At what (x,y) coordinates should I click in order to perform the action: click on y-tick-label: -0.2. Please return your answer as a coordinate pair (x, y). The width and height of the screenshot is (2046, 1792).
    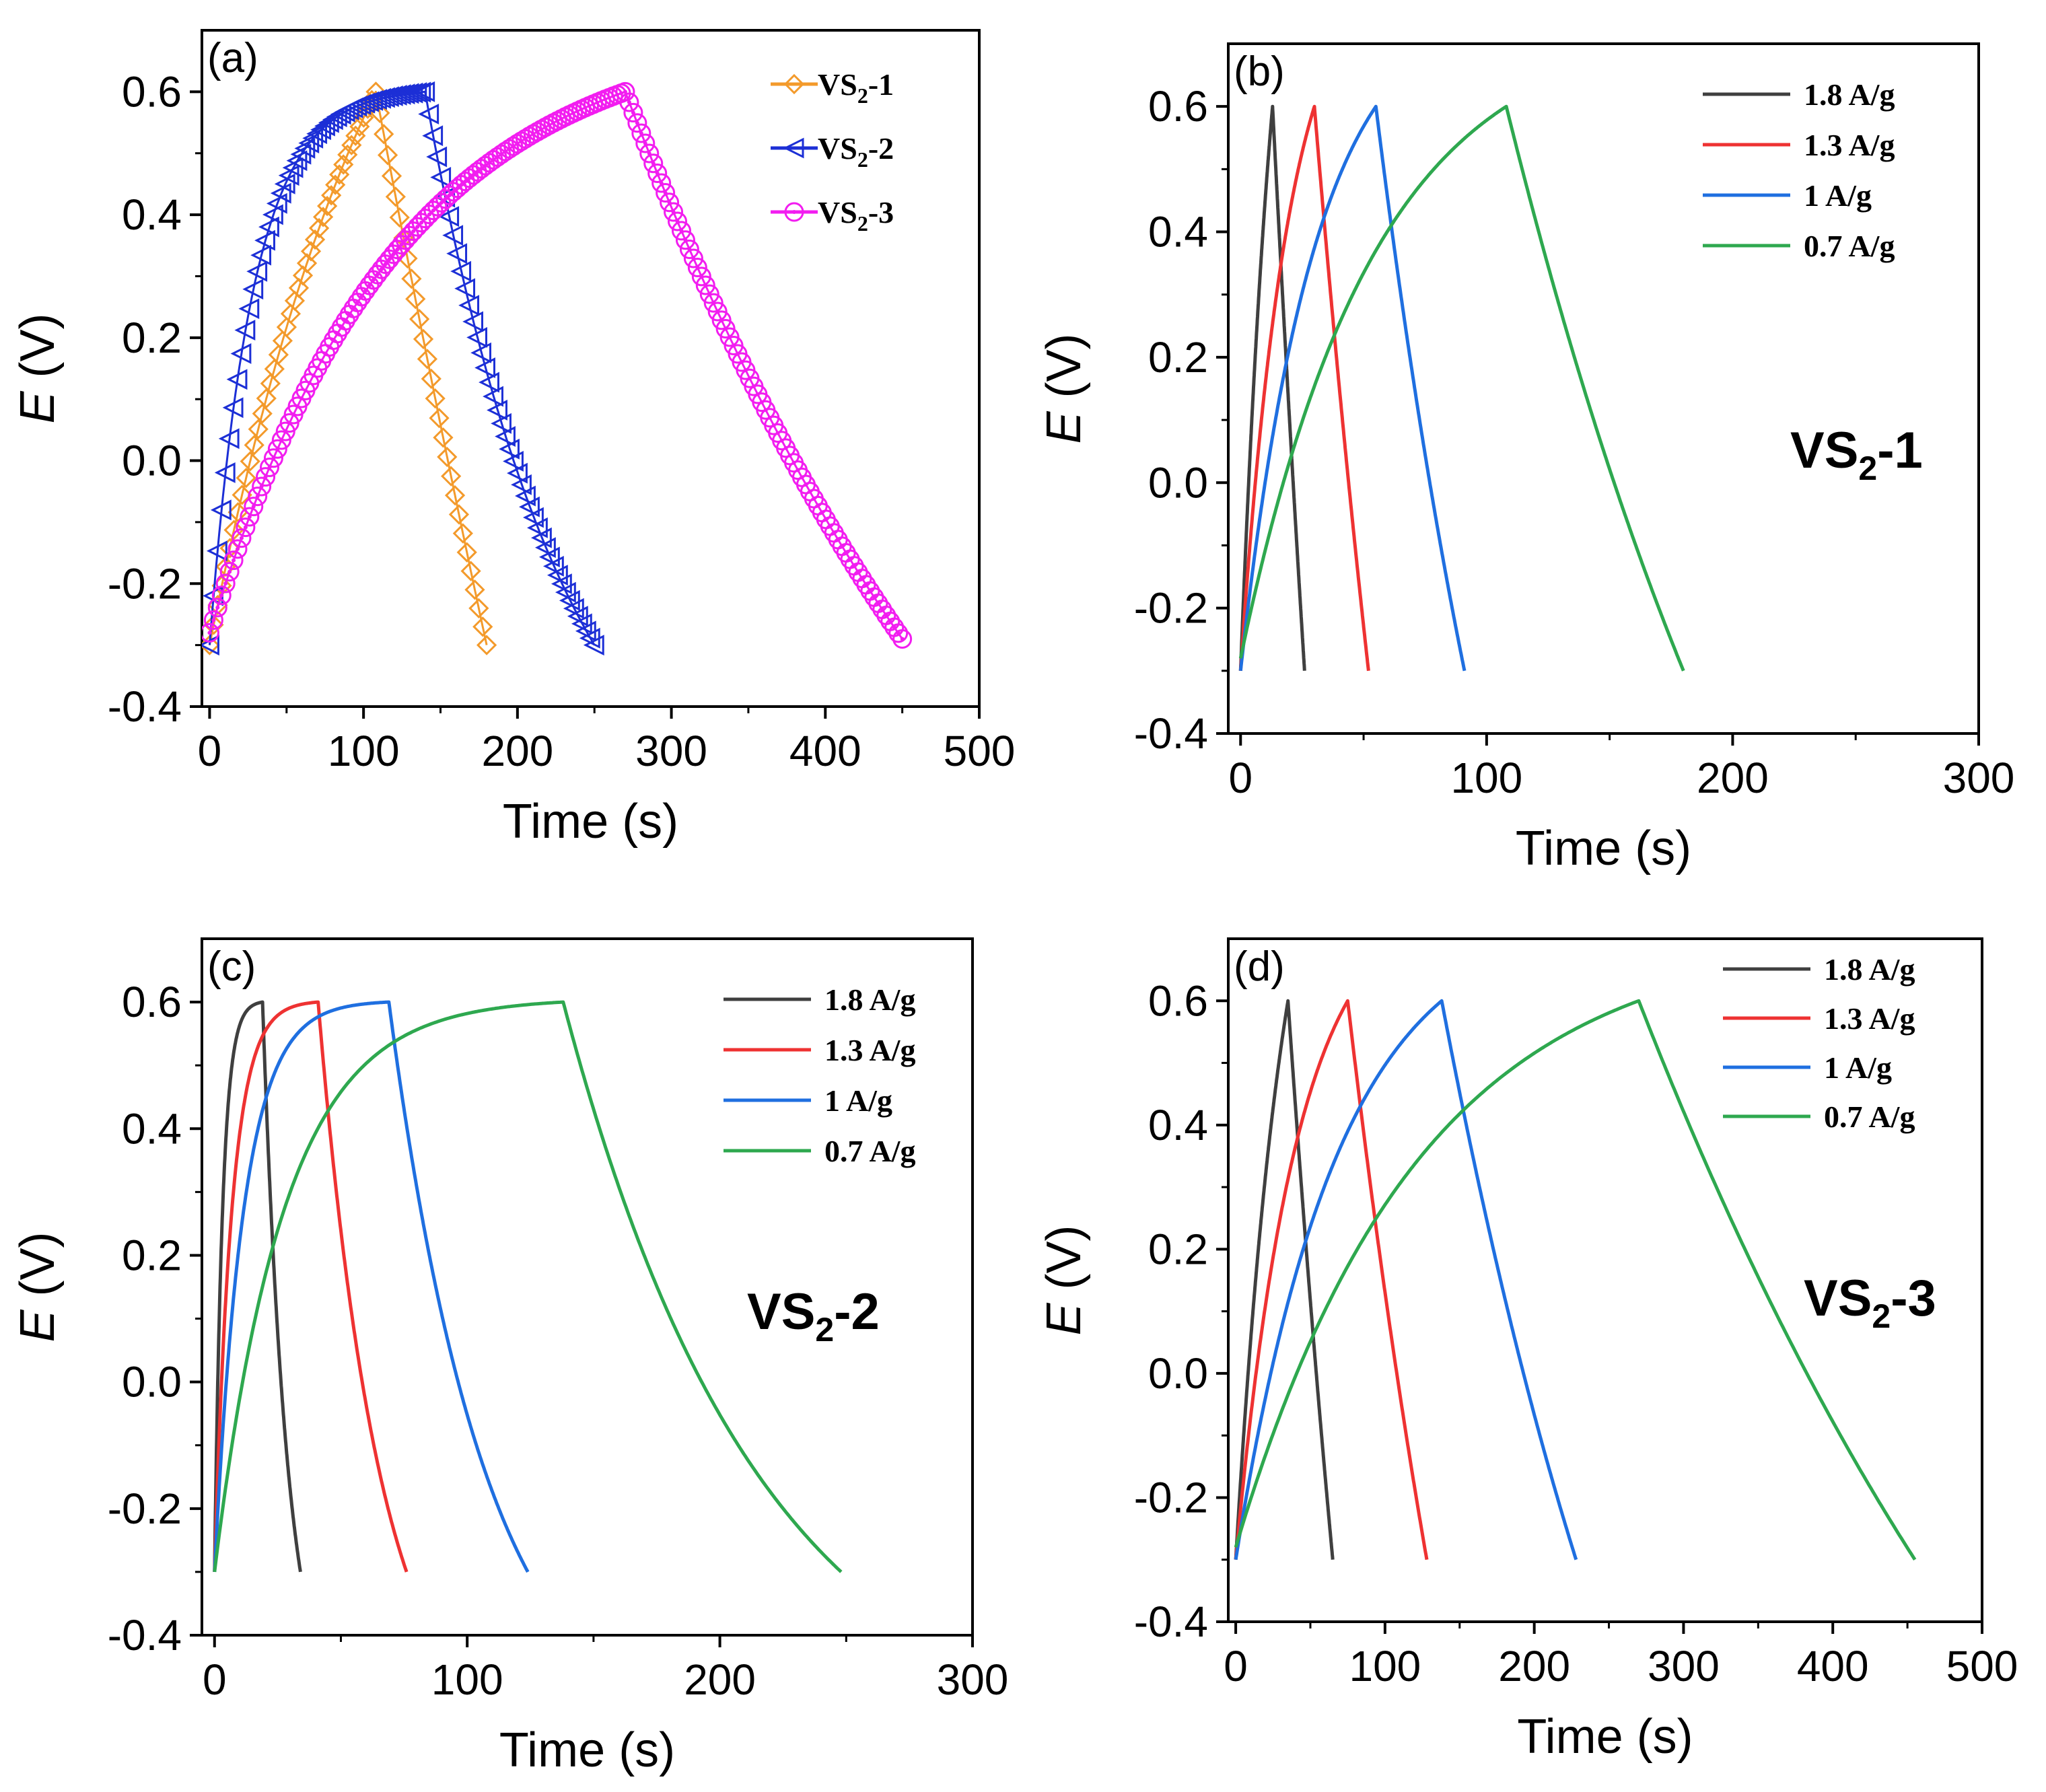
    Looking at the image, I should click on (1171, 1497).